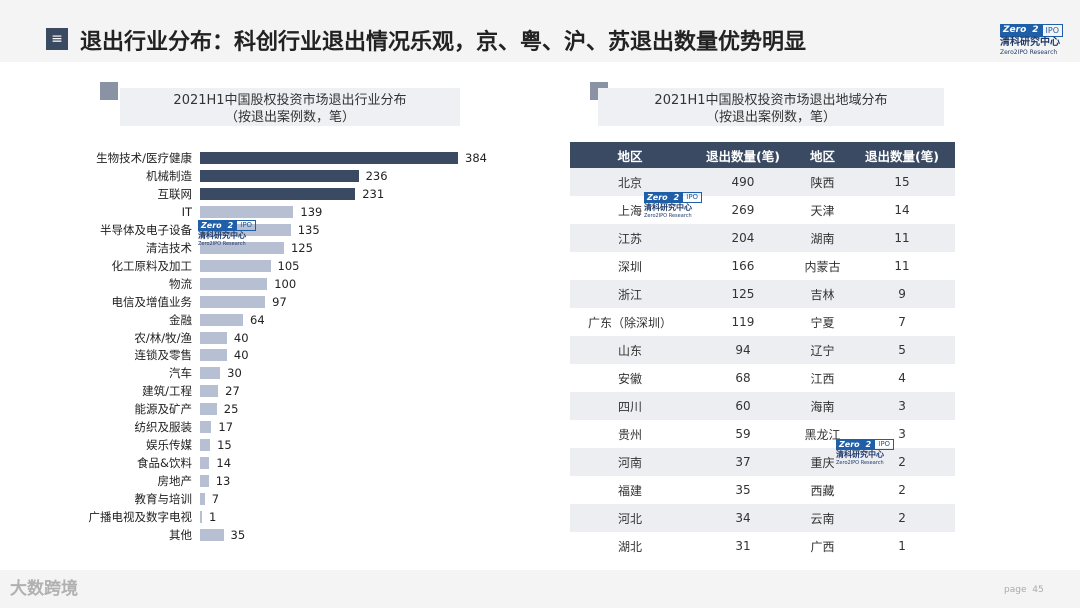 Image resolution: width=1080 pixels, height=608 pixels. I want to click on header-region-1: 地区, so click(630, 155).